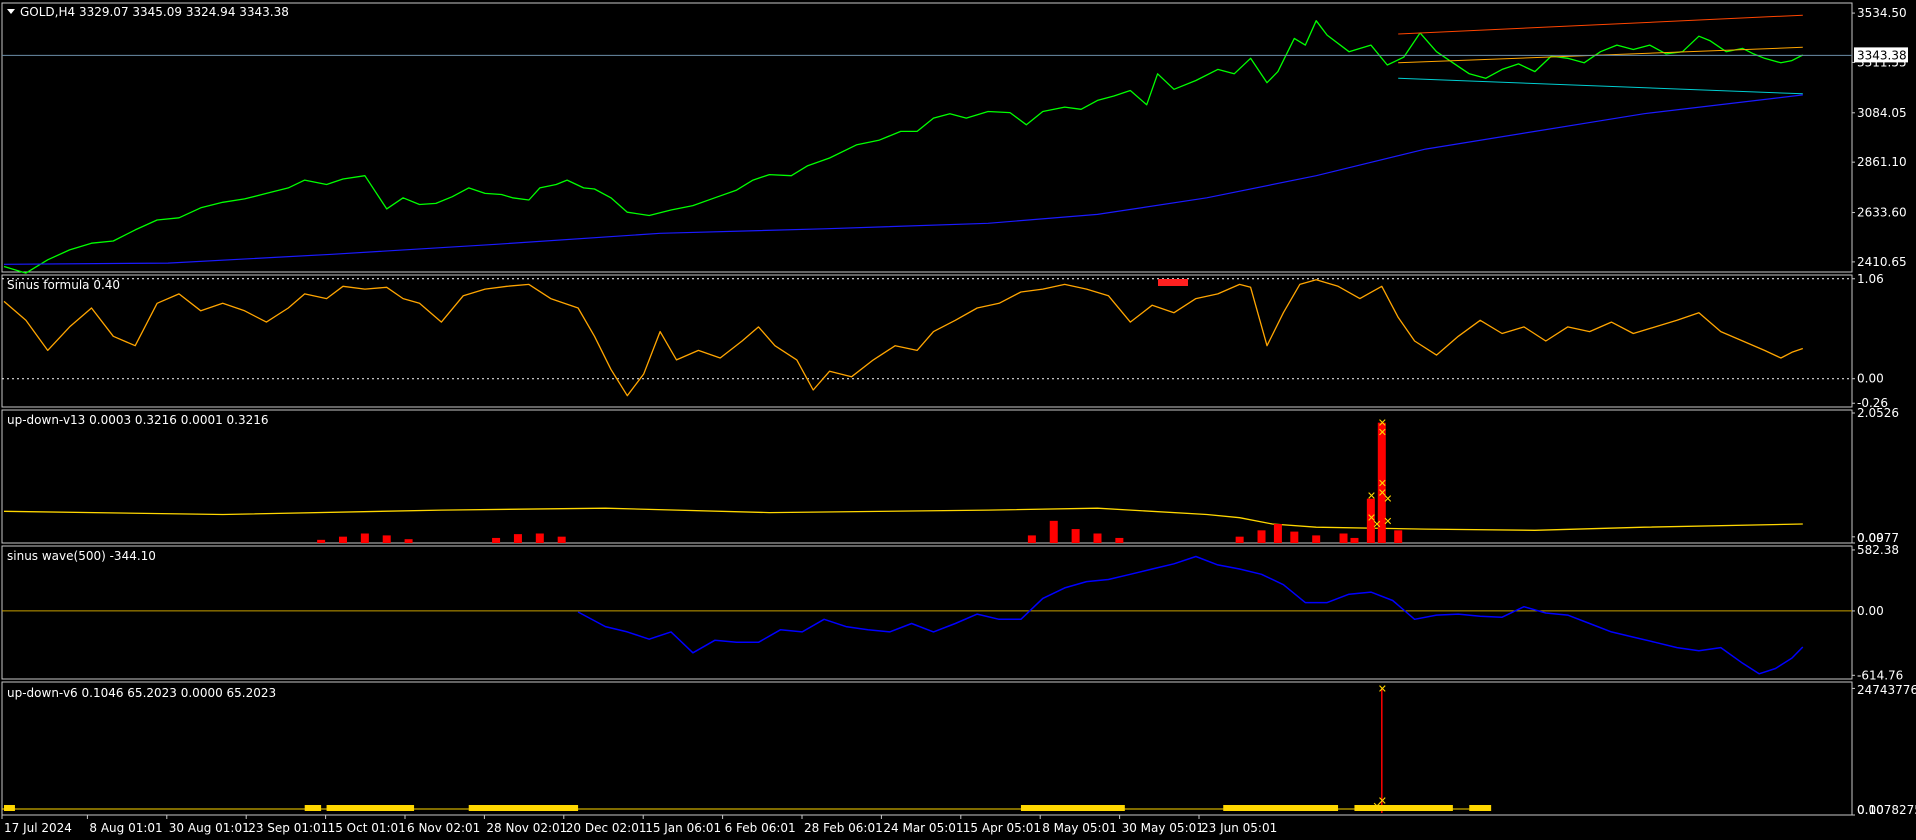 This screenshot has height=840, width=1916. Describe the element at coordinates (288, 828) in the screenshot. I see `x-tick-3: 23 Sep 01:01` at that location.